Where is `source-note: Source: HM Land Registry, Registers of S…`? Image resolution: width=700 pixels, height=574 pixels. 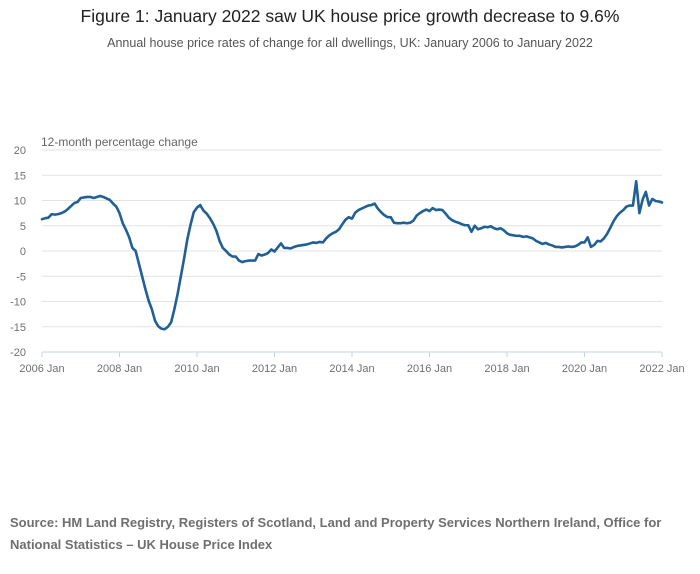 source-note: Source: HM Land Registry, Registers of S… is located at coordinates (336, 533).